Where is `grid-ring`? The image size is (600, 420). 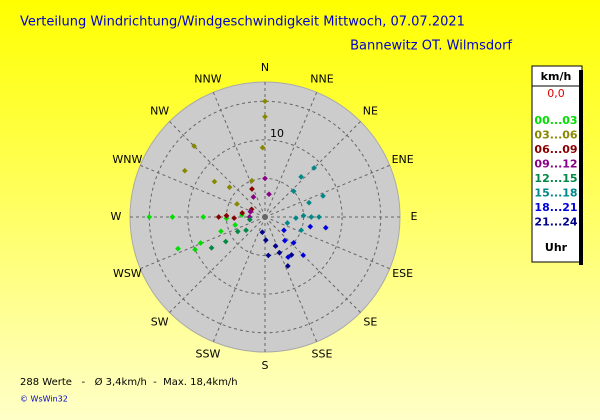
grid-ring is located at coordinates (265, 217).